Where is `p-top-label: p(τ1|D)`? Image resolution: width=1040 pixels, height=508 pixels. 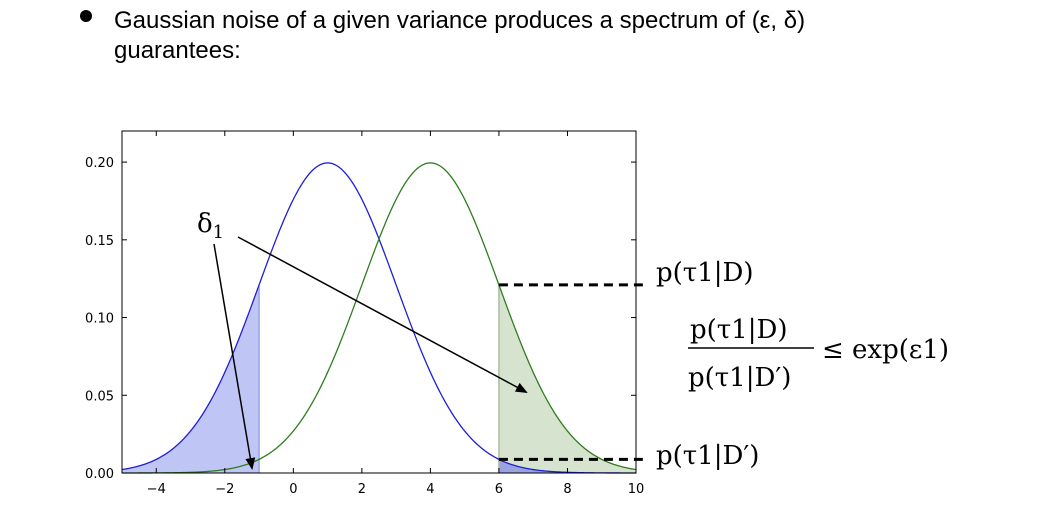
p-top-label: p(τ1|D) is located at coordinates (704, 273).